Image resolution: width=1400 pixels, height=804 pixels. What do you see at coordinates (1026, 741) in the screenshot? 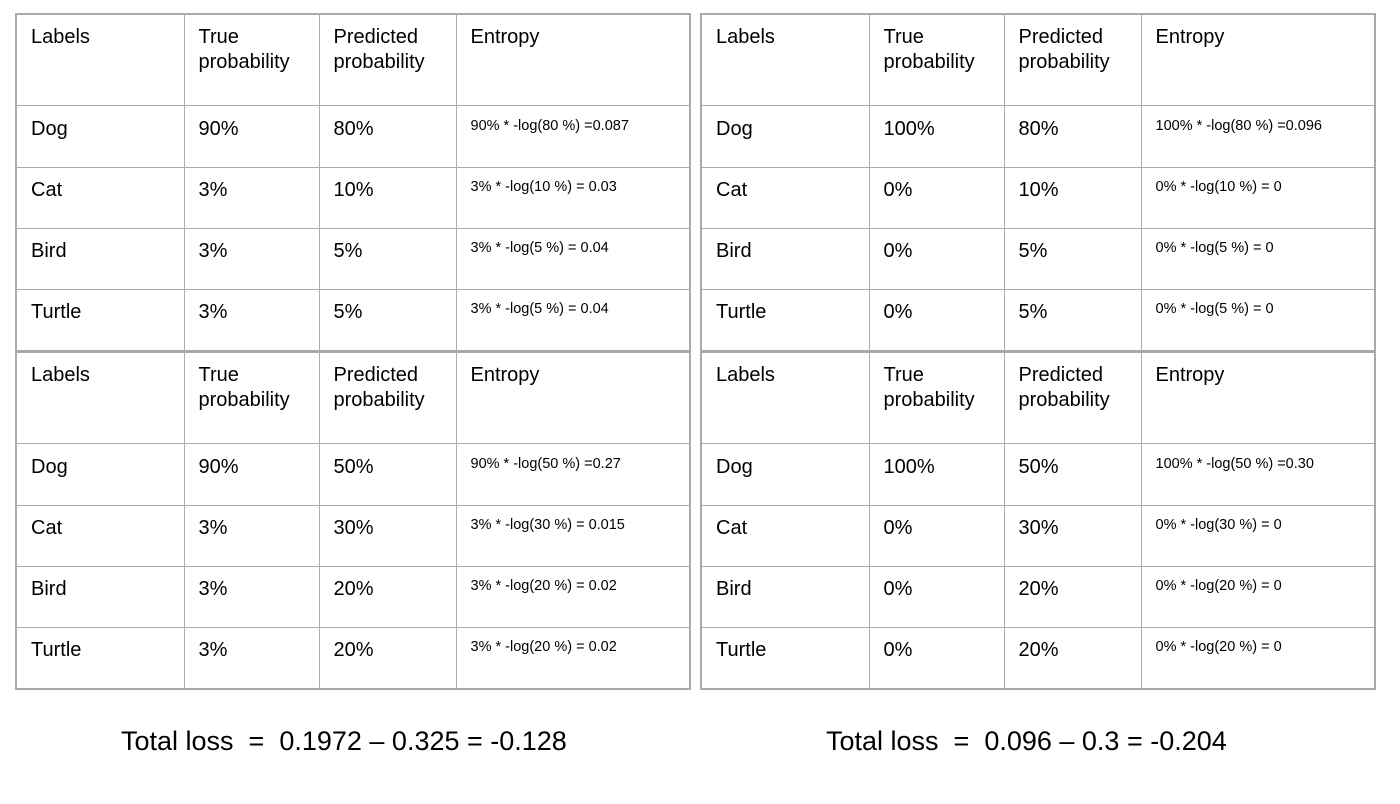
I see `total-loss-right: Total loss = 0.096 – 0.3 = -0.204` at bounding box center [1026, 741].